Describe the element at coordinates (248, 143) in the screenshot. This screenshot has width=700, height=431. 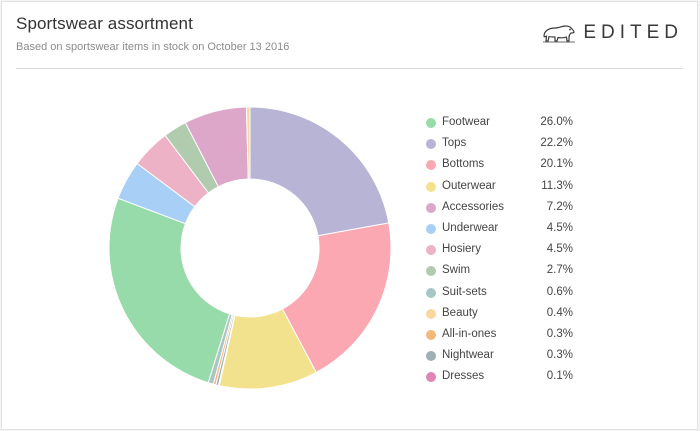
I see `donut-slice-beauty` at that location.